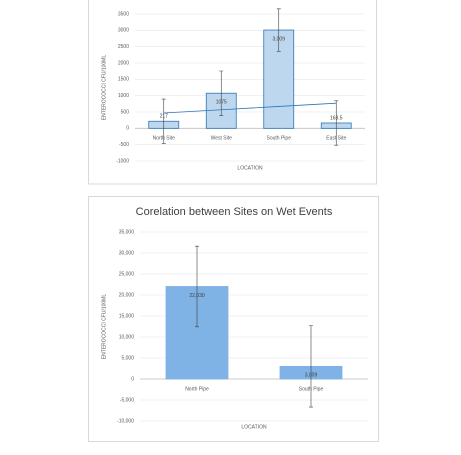  What do you see at coordinates (127, 400) in the screenshot?
I see `y-tick-label: -5,000` at bounding box center [127, 400].